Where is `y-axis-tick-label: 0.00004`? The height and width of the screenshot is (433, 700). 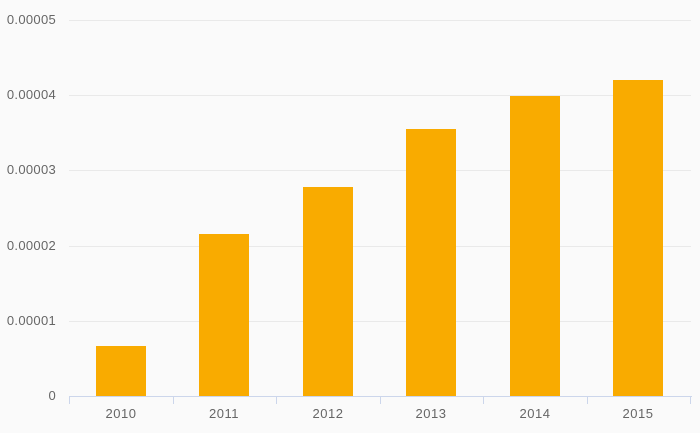
y-axis-tick-label: 0.00004 is located at coordinates (31, 94).